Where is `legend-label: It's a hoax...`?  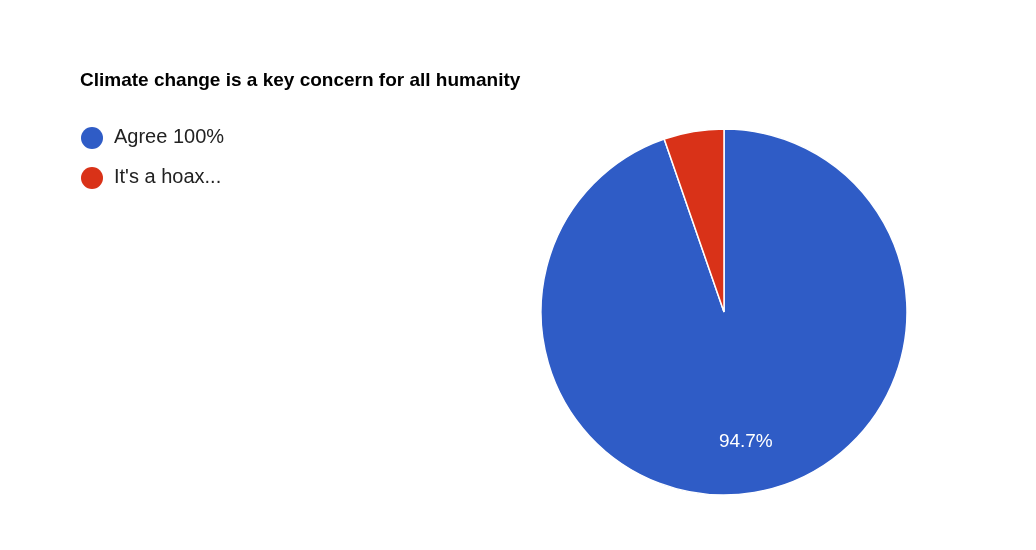 legend-label: It's a hoax... is located at coordinates (168, 176).